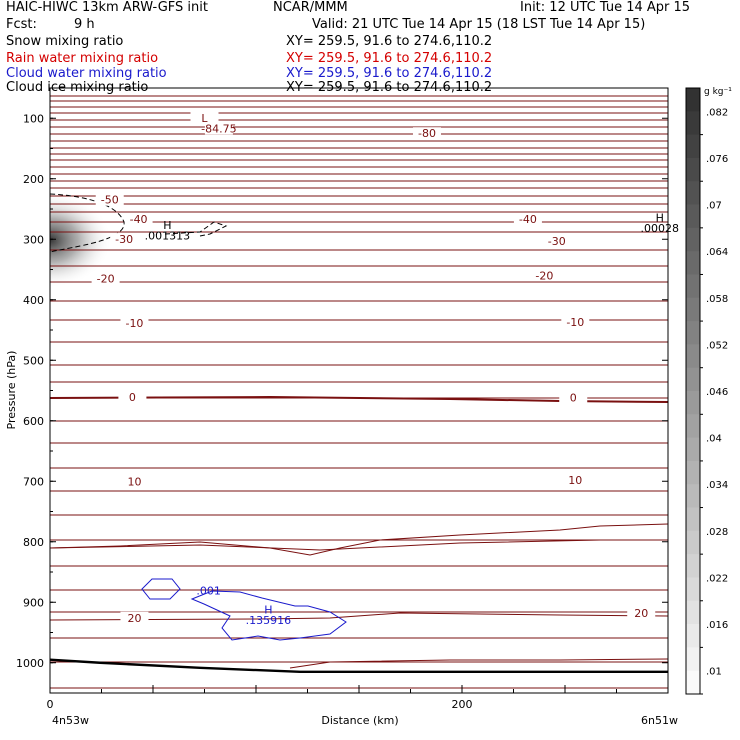 The image size is (740, 740). I want to click on field-xy-rain: XY= 259.5, 91.6 to 274.6,110.2, so click(389, 58).